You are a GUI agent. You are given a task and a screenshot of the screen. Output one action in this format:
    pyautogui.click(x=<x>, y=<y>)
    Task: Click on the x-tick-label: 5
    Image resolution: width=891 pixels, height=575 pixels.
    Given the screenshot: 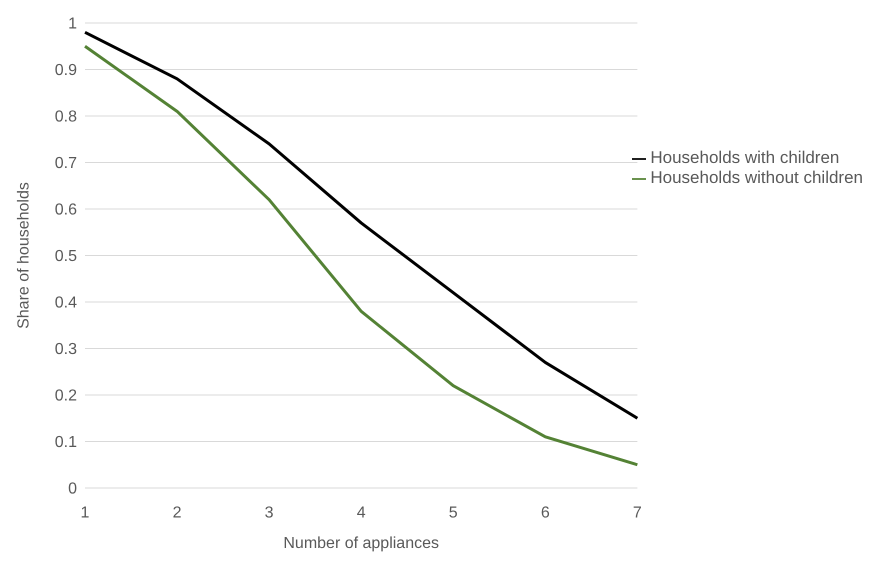 What is the action you would take?
    pyautogui.click(x=453, y=513)
    